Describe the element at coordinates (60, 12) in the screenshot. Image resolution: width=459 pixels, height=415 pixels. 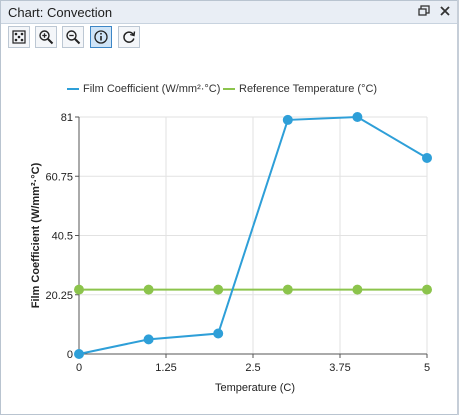
I see `window-title: Chart: Convection` at that location.